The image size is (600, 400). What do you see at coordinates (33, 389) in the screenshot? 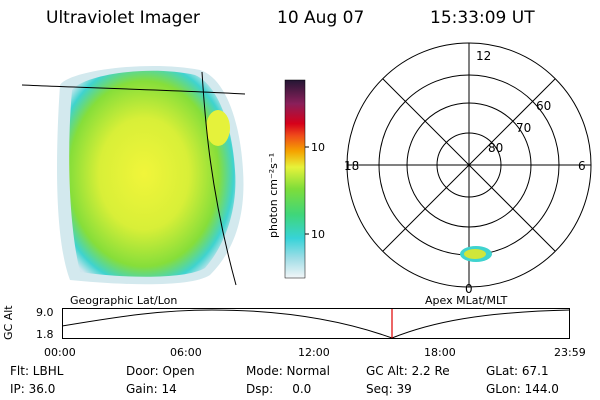
I see `ip-status: IP: 36.0` at bounding box center [33, 389].